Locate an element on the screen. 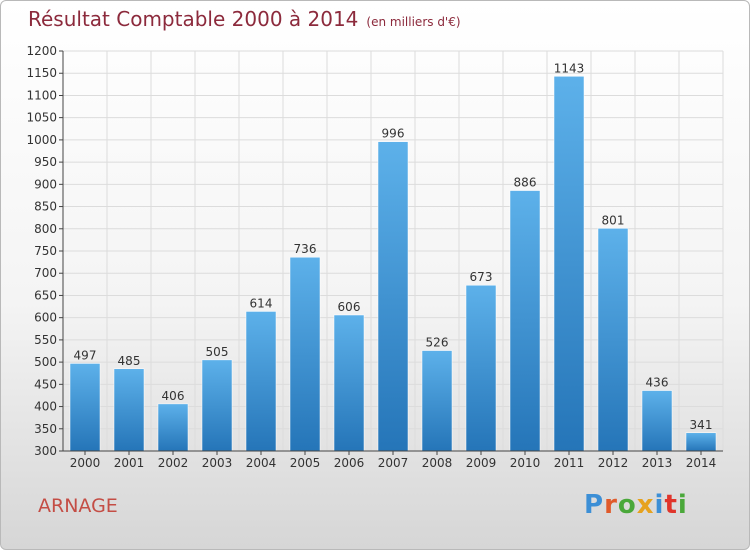 The width and height of the screenshot is (750, 550). data-label-2003: 505 is located at coordinates (217, 352).